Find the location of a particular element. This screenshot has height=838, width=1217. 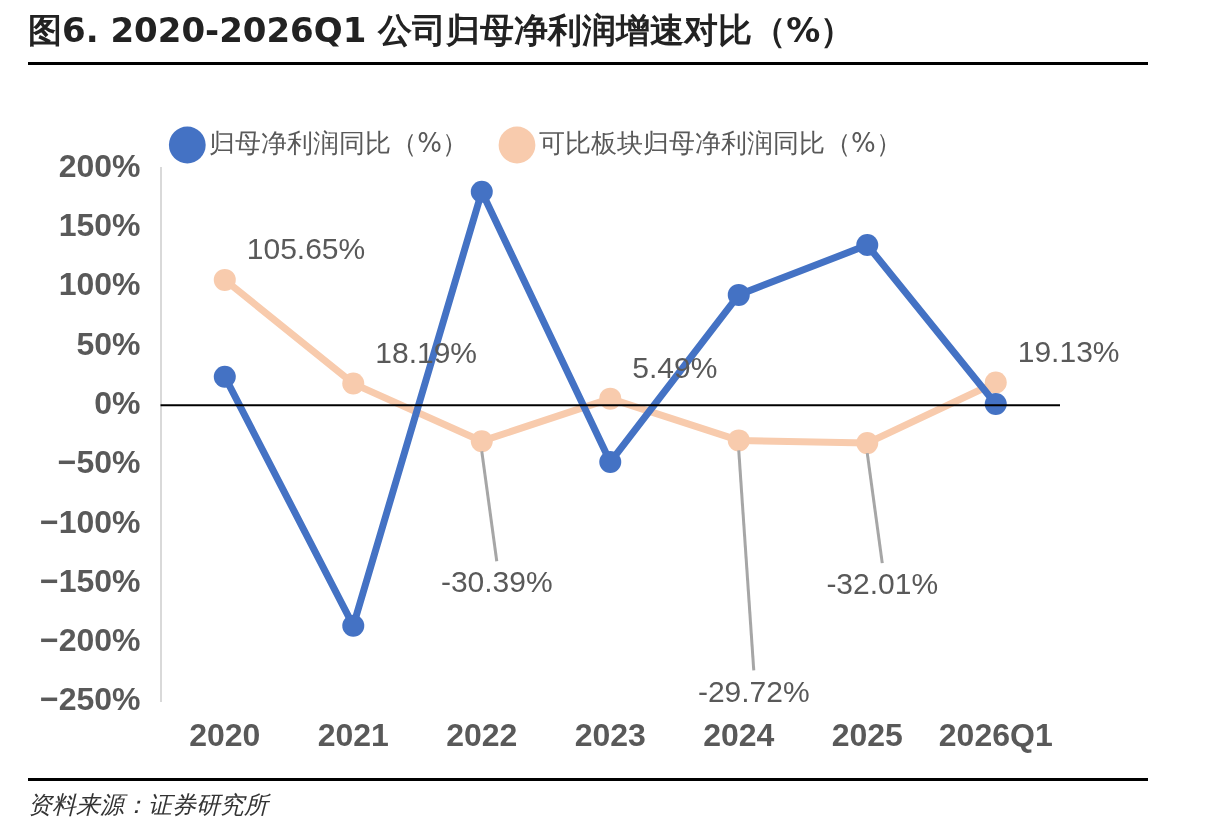

y-tick-label: 0% is located at coordinates (117, 402).